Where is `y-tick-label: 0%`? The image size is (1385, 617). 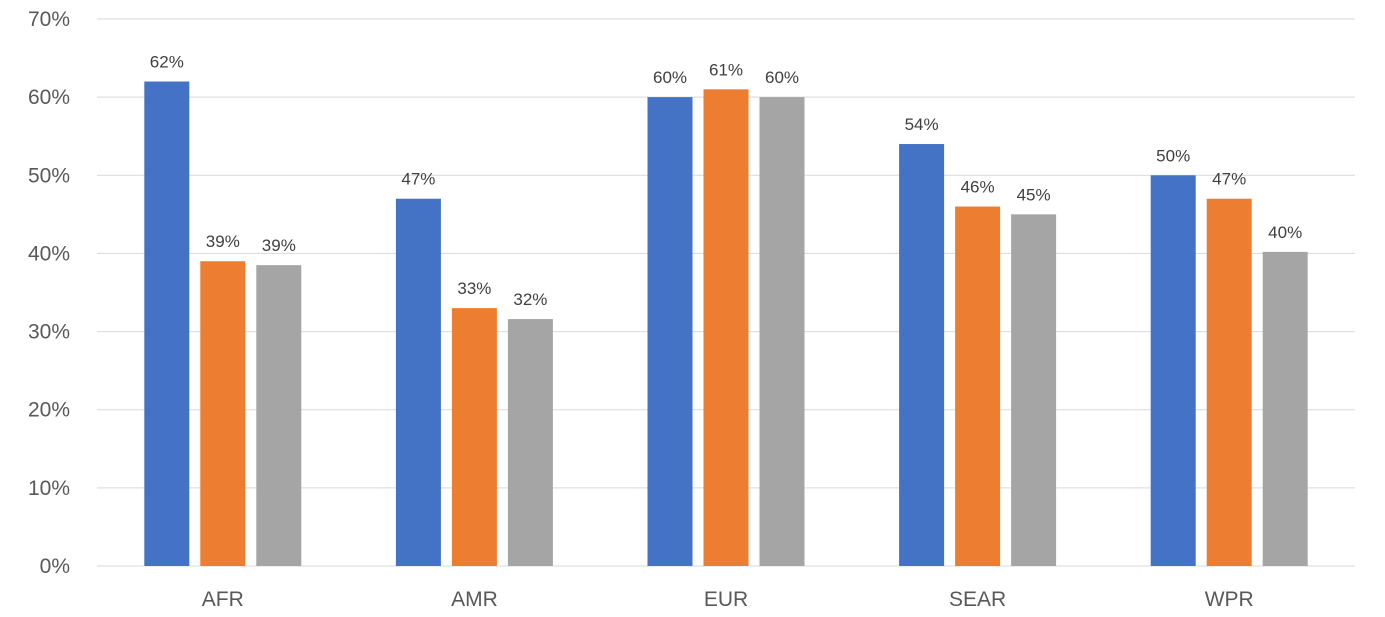 y-tick-label: 0% is located at coordinates (55, 566).